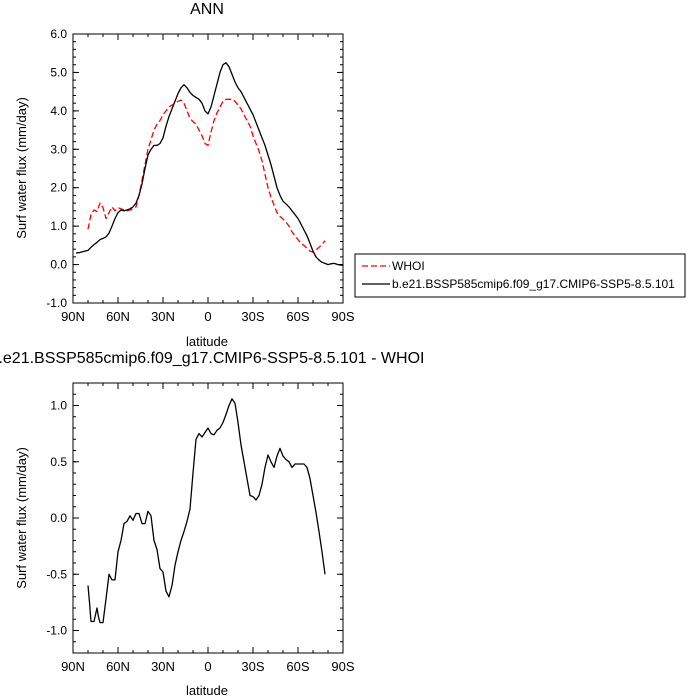  What do you see at coordinates (56, 574) in the screenshot?
I see `y-tick-label: -0.5` at bounding box center [56, 574].